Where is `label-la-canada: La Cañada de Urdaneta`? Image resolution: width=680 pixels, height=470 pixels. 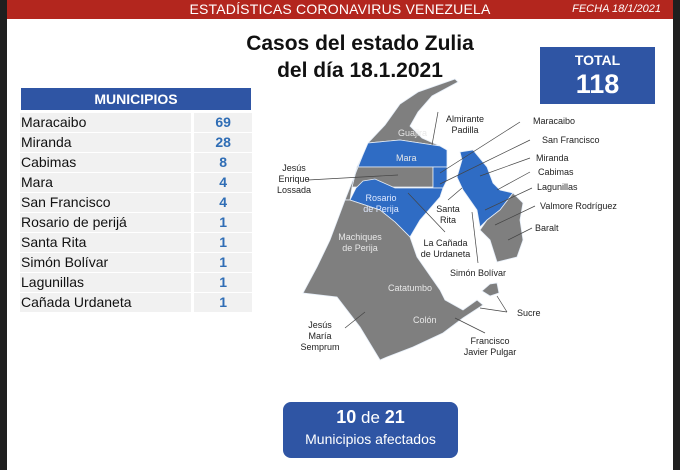
label-la-canada: La Cañada de Urdaneta is located at coordinates (445, 248).